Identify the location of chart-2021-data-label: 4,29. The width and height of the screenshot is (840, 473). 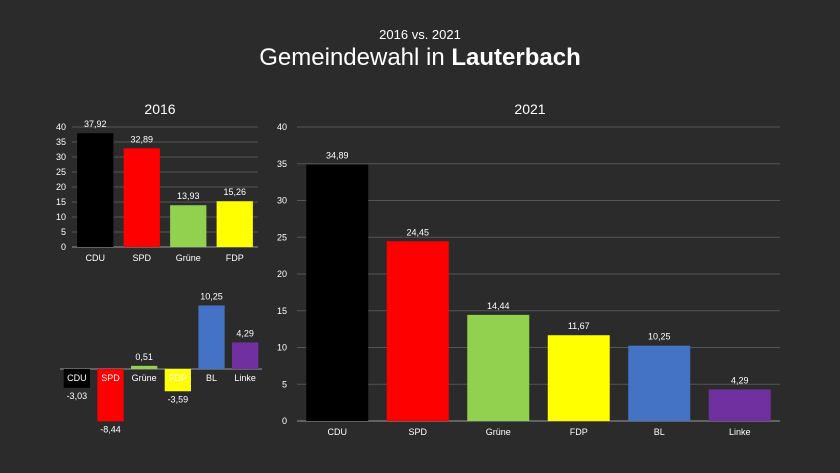
(740, 380).